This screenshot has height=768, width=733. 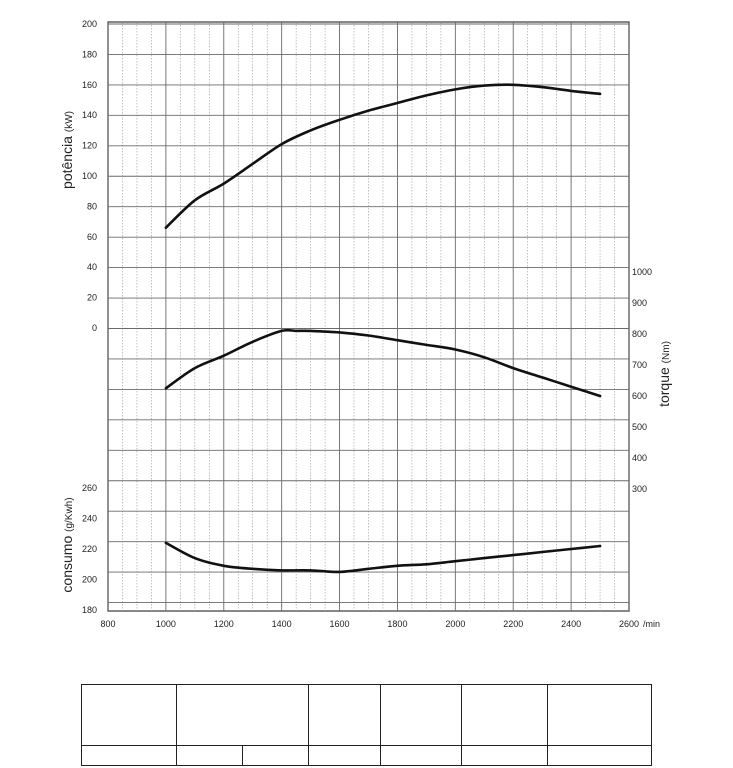 I want to click on table-header-row, so click(x=366, y=715).